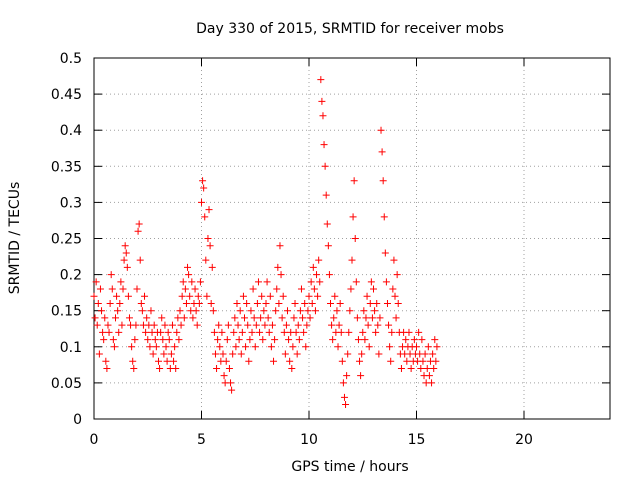 The width and height of the screenshot is (640, 480). I want to click on y-tick-labels: 0 0.05 0.1 0.15 0.2 0.25 0.3 0.35 0.4 0.45 0.5, so click(66, 239).